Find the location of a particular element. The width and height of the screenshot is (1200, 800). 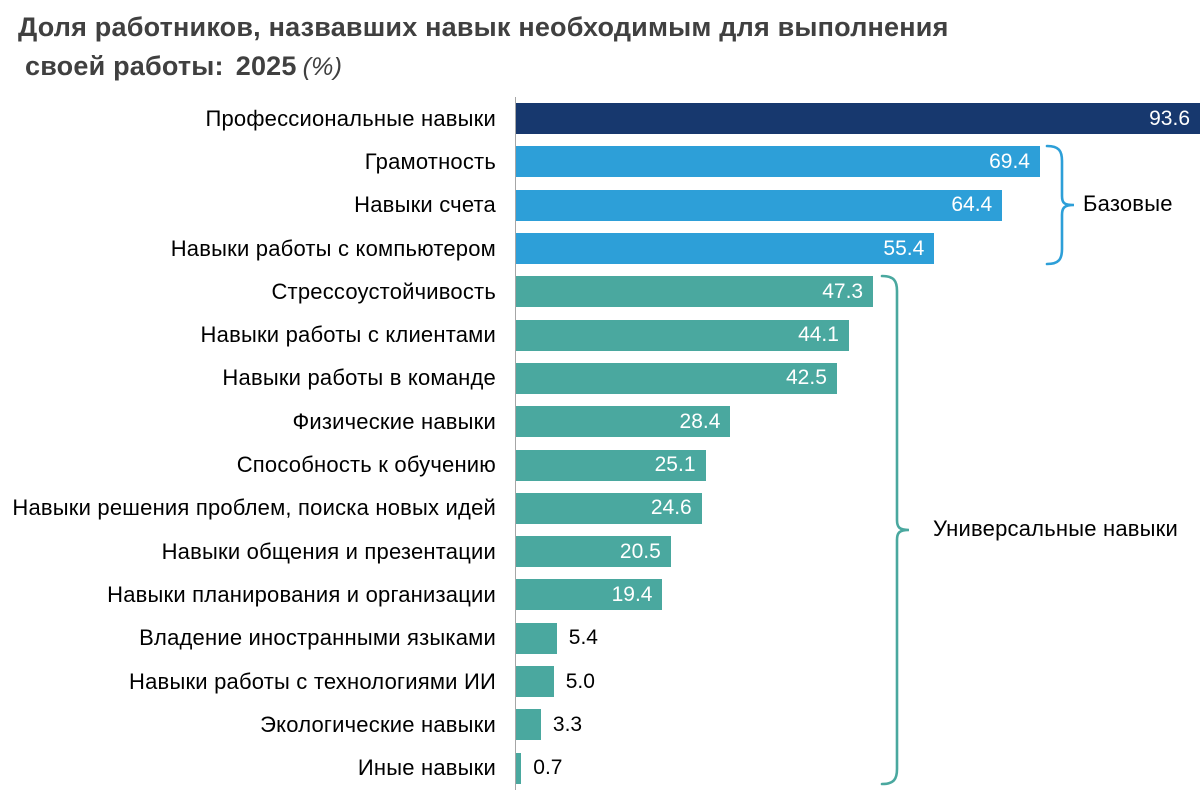

bar-area: 93.6 is located at coordinates (858, 119).